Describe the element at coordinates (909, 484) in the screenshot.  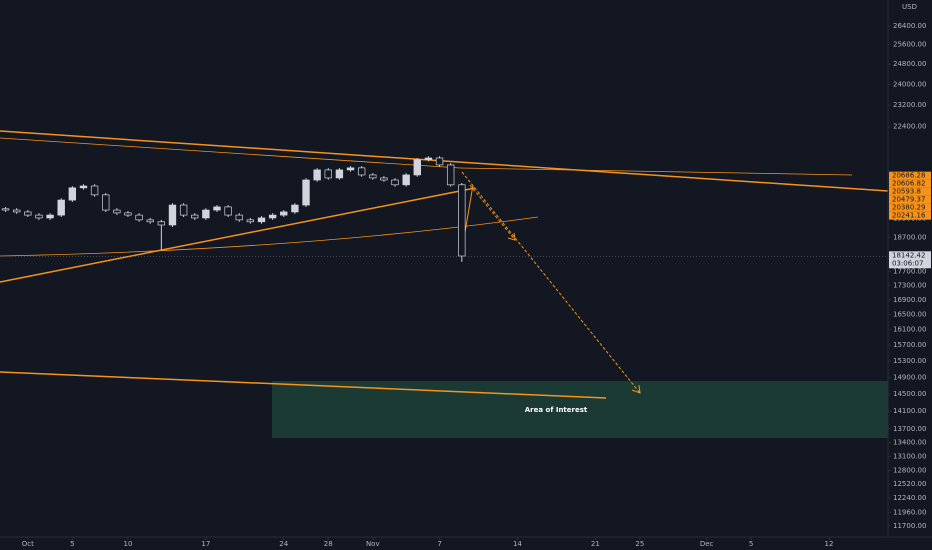
I see `y-tick-label: 12520.00` at that location.